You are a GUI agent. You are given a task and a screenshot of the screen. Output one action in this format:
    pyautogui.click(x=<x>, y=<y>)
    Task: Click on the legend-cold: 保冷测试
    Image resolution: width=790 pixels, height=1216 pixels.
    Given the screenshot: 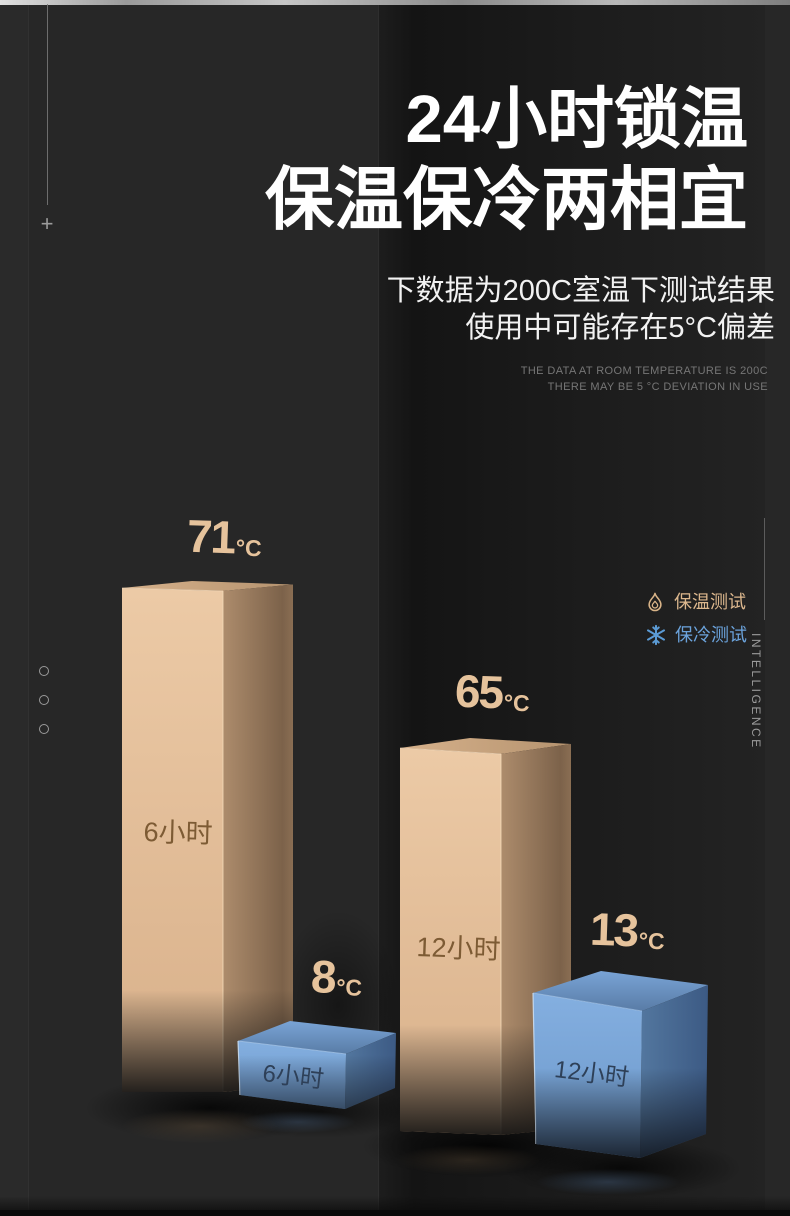 What is the action you would take?
    pyautogui.click(x=696, y=635)
    